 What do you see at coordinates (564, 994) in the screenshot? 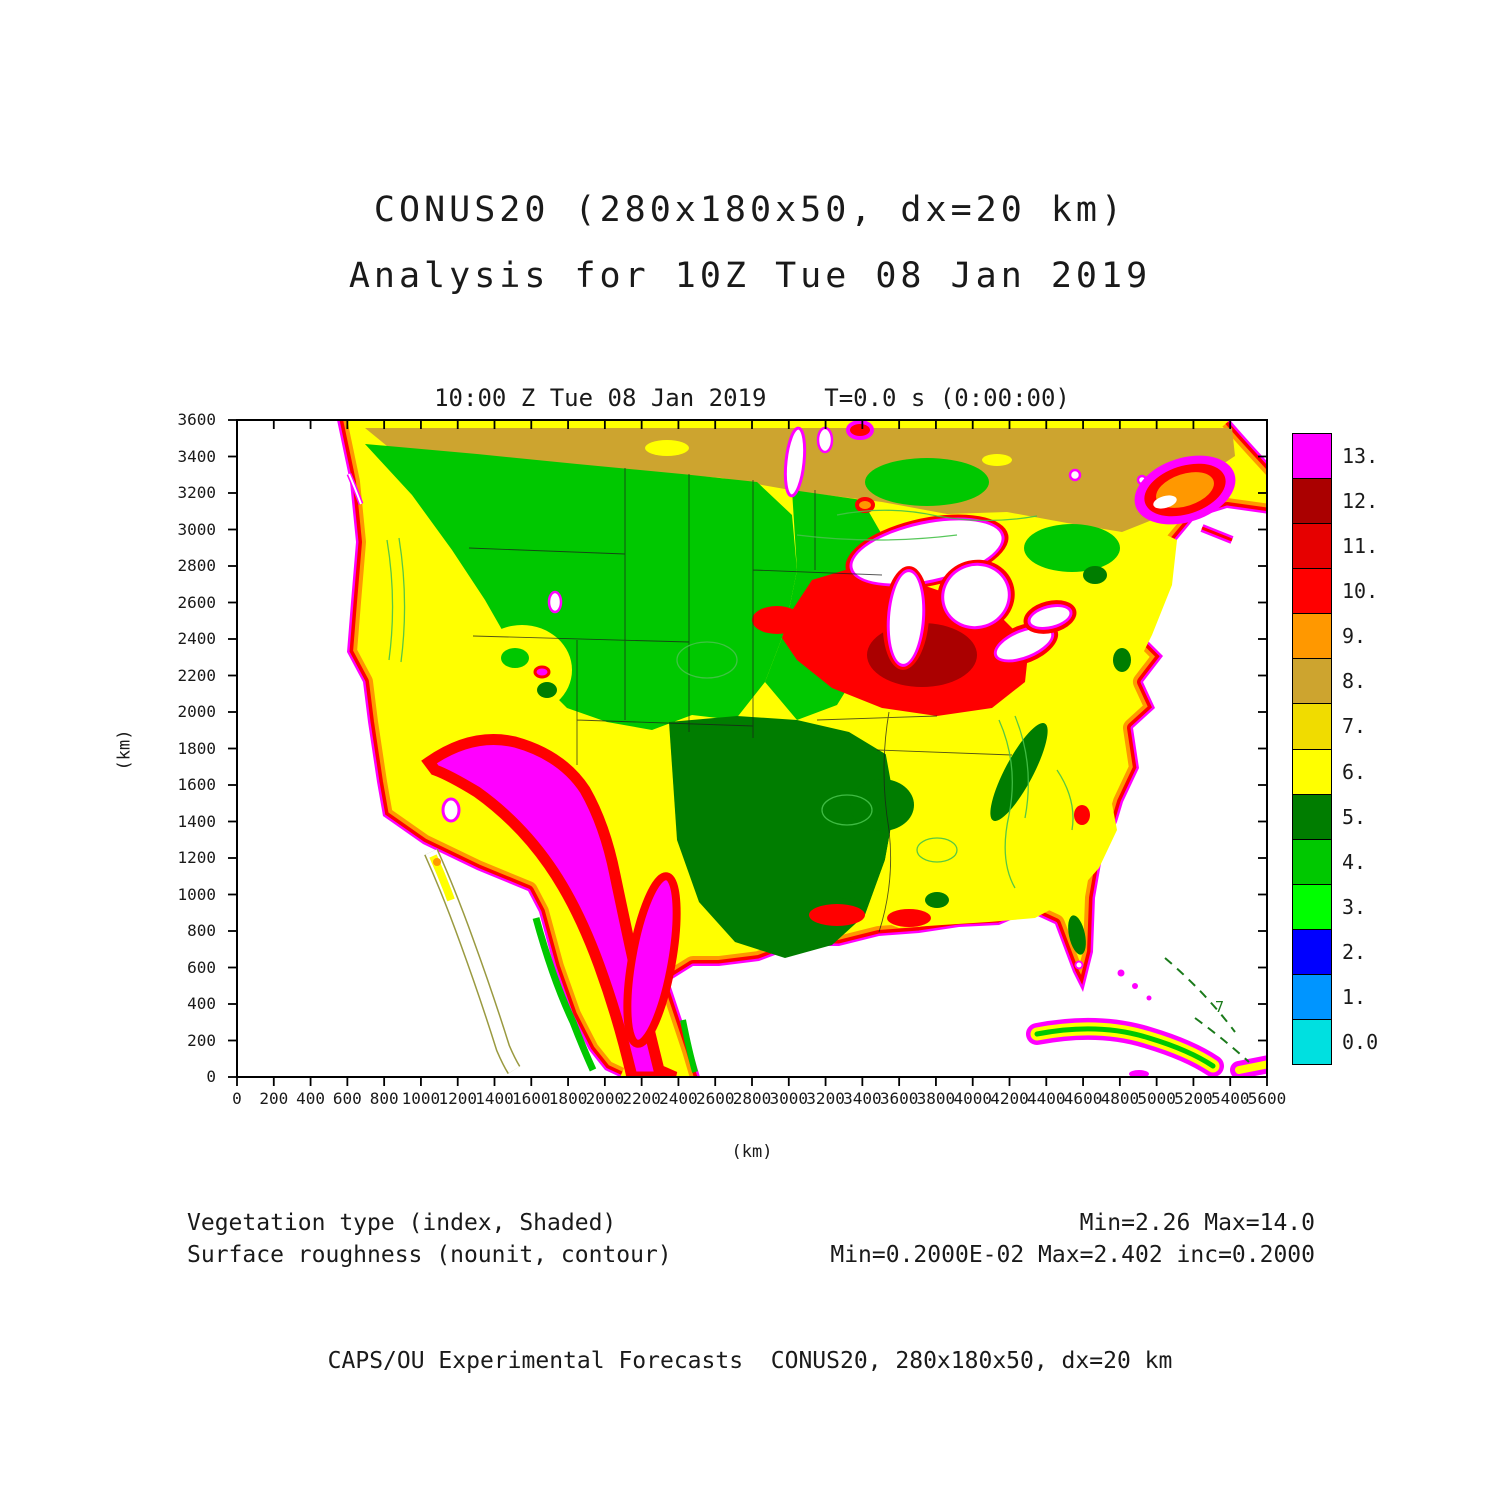
I see `sonora-green-strip` at bounding box center [564, 994].